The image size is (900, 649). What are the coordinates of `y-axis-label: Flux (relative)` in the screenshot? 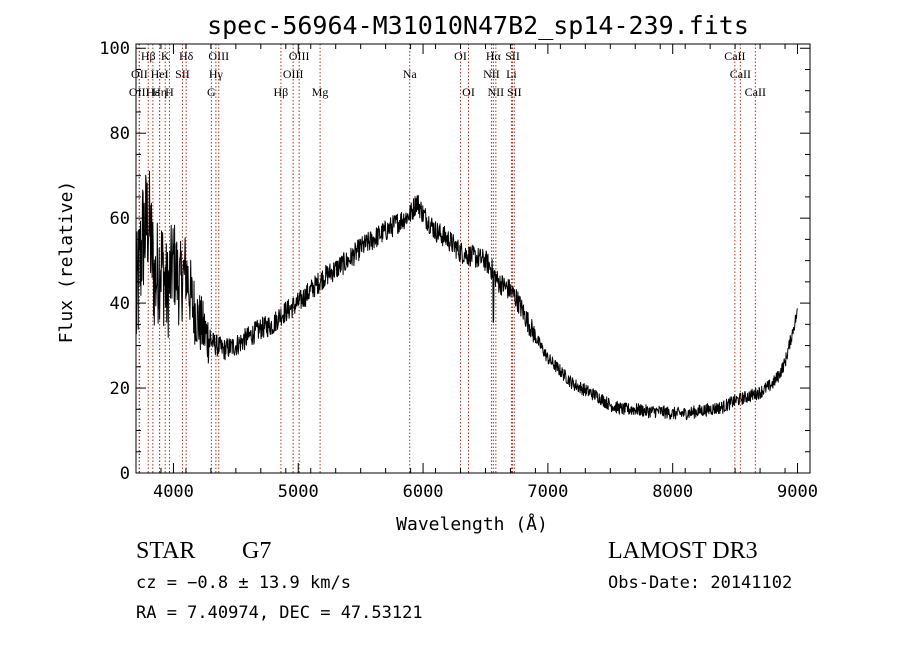 It's located at (66, 262).